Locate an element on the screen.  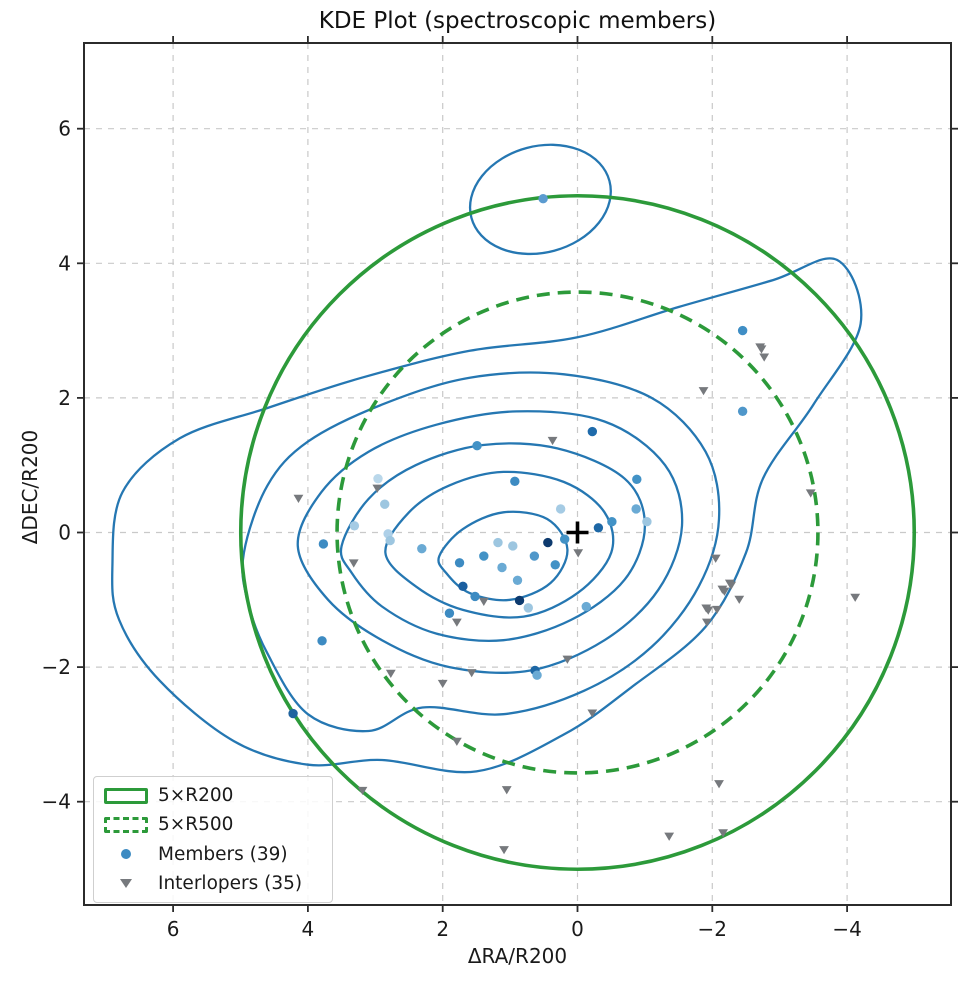
x-tick-label: 6 is located at coordinates (173, 929).